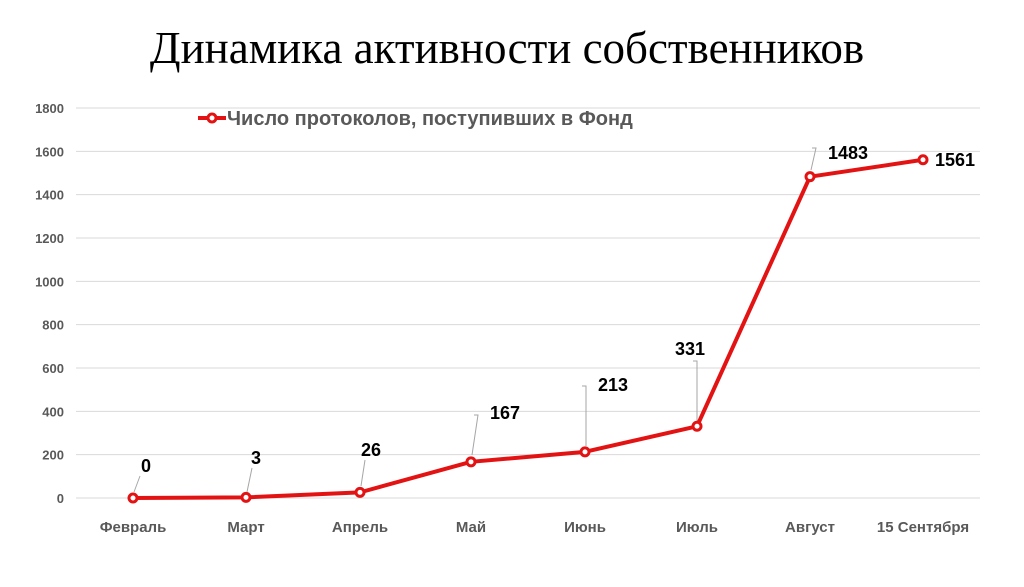 This screenshot has height=587, width=1024. What do you see at coordinates (53, 411) in the screenshot?
I see `y-tick-label: 400` at bounding box center [53, 411].